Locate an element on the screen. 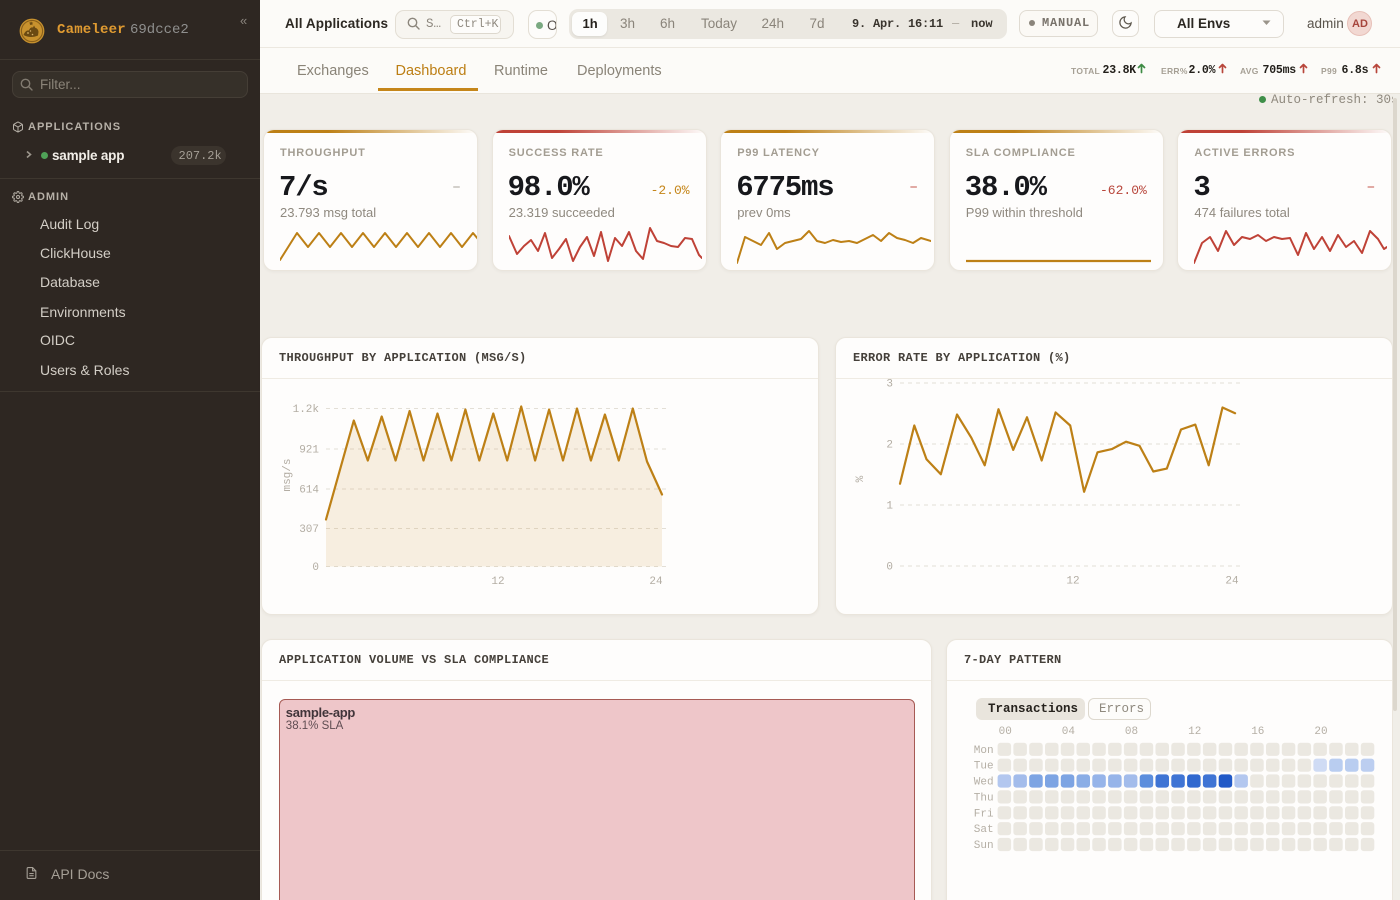  svg-text: 20 is located at coordinates (1320, 732).